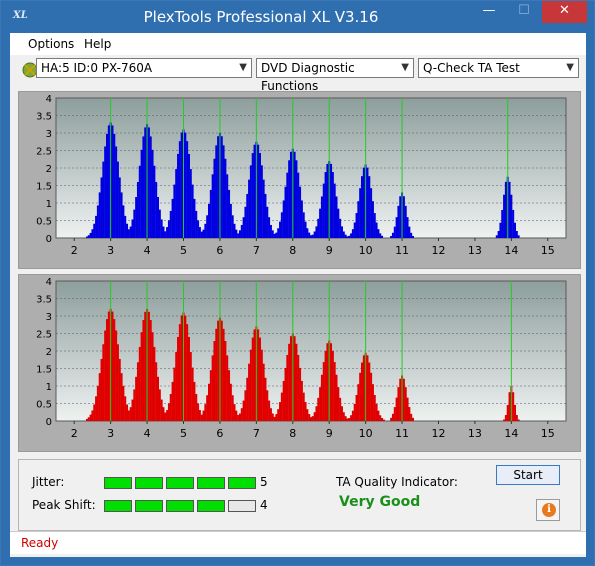 The height and width of the screenshot is (566, 595). What do you see at coordinates (51, 44) in the screenshot?
I see `menu-options: Options` at bounding box center [51, 44].